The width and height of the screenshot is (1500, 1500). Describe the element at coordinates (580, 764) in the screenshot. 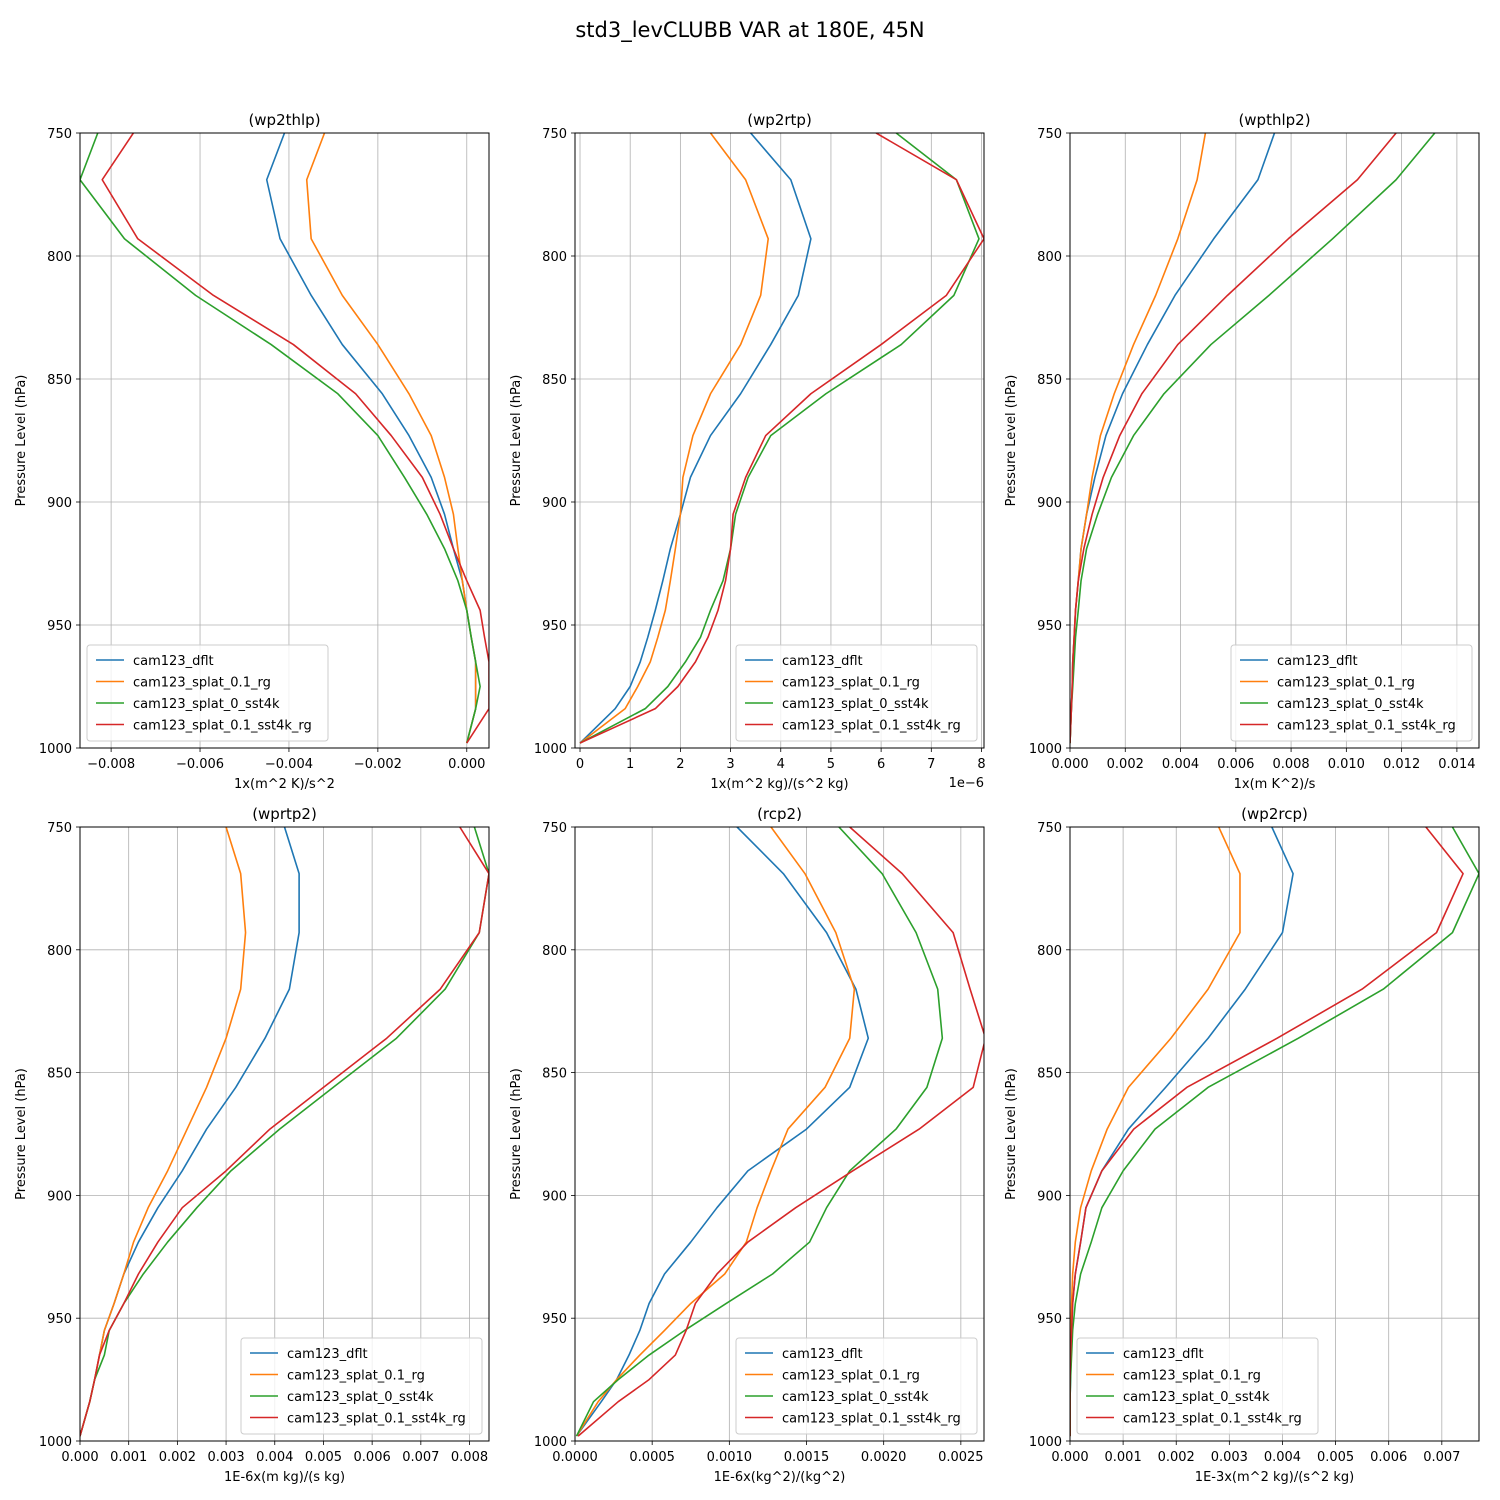

I see `x-tick-label: 0` at that location.